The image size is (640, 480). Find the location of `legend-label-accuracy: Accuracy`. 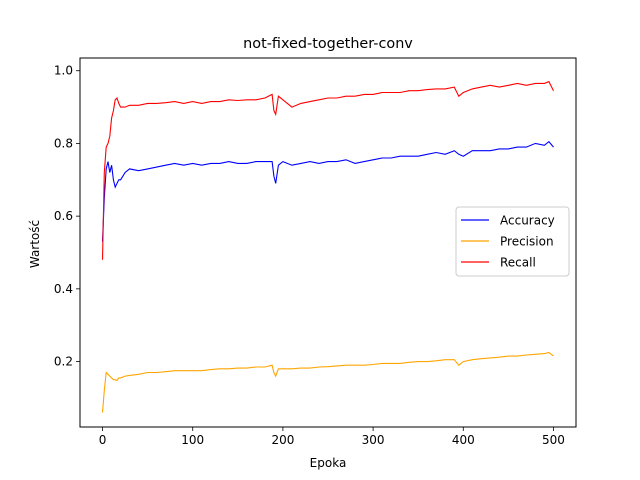

legend-label-accuracy: Accuracy is located at coordinates (527, 221).